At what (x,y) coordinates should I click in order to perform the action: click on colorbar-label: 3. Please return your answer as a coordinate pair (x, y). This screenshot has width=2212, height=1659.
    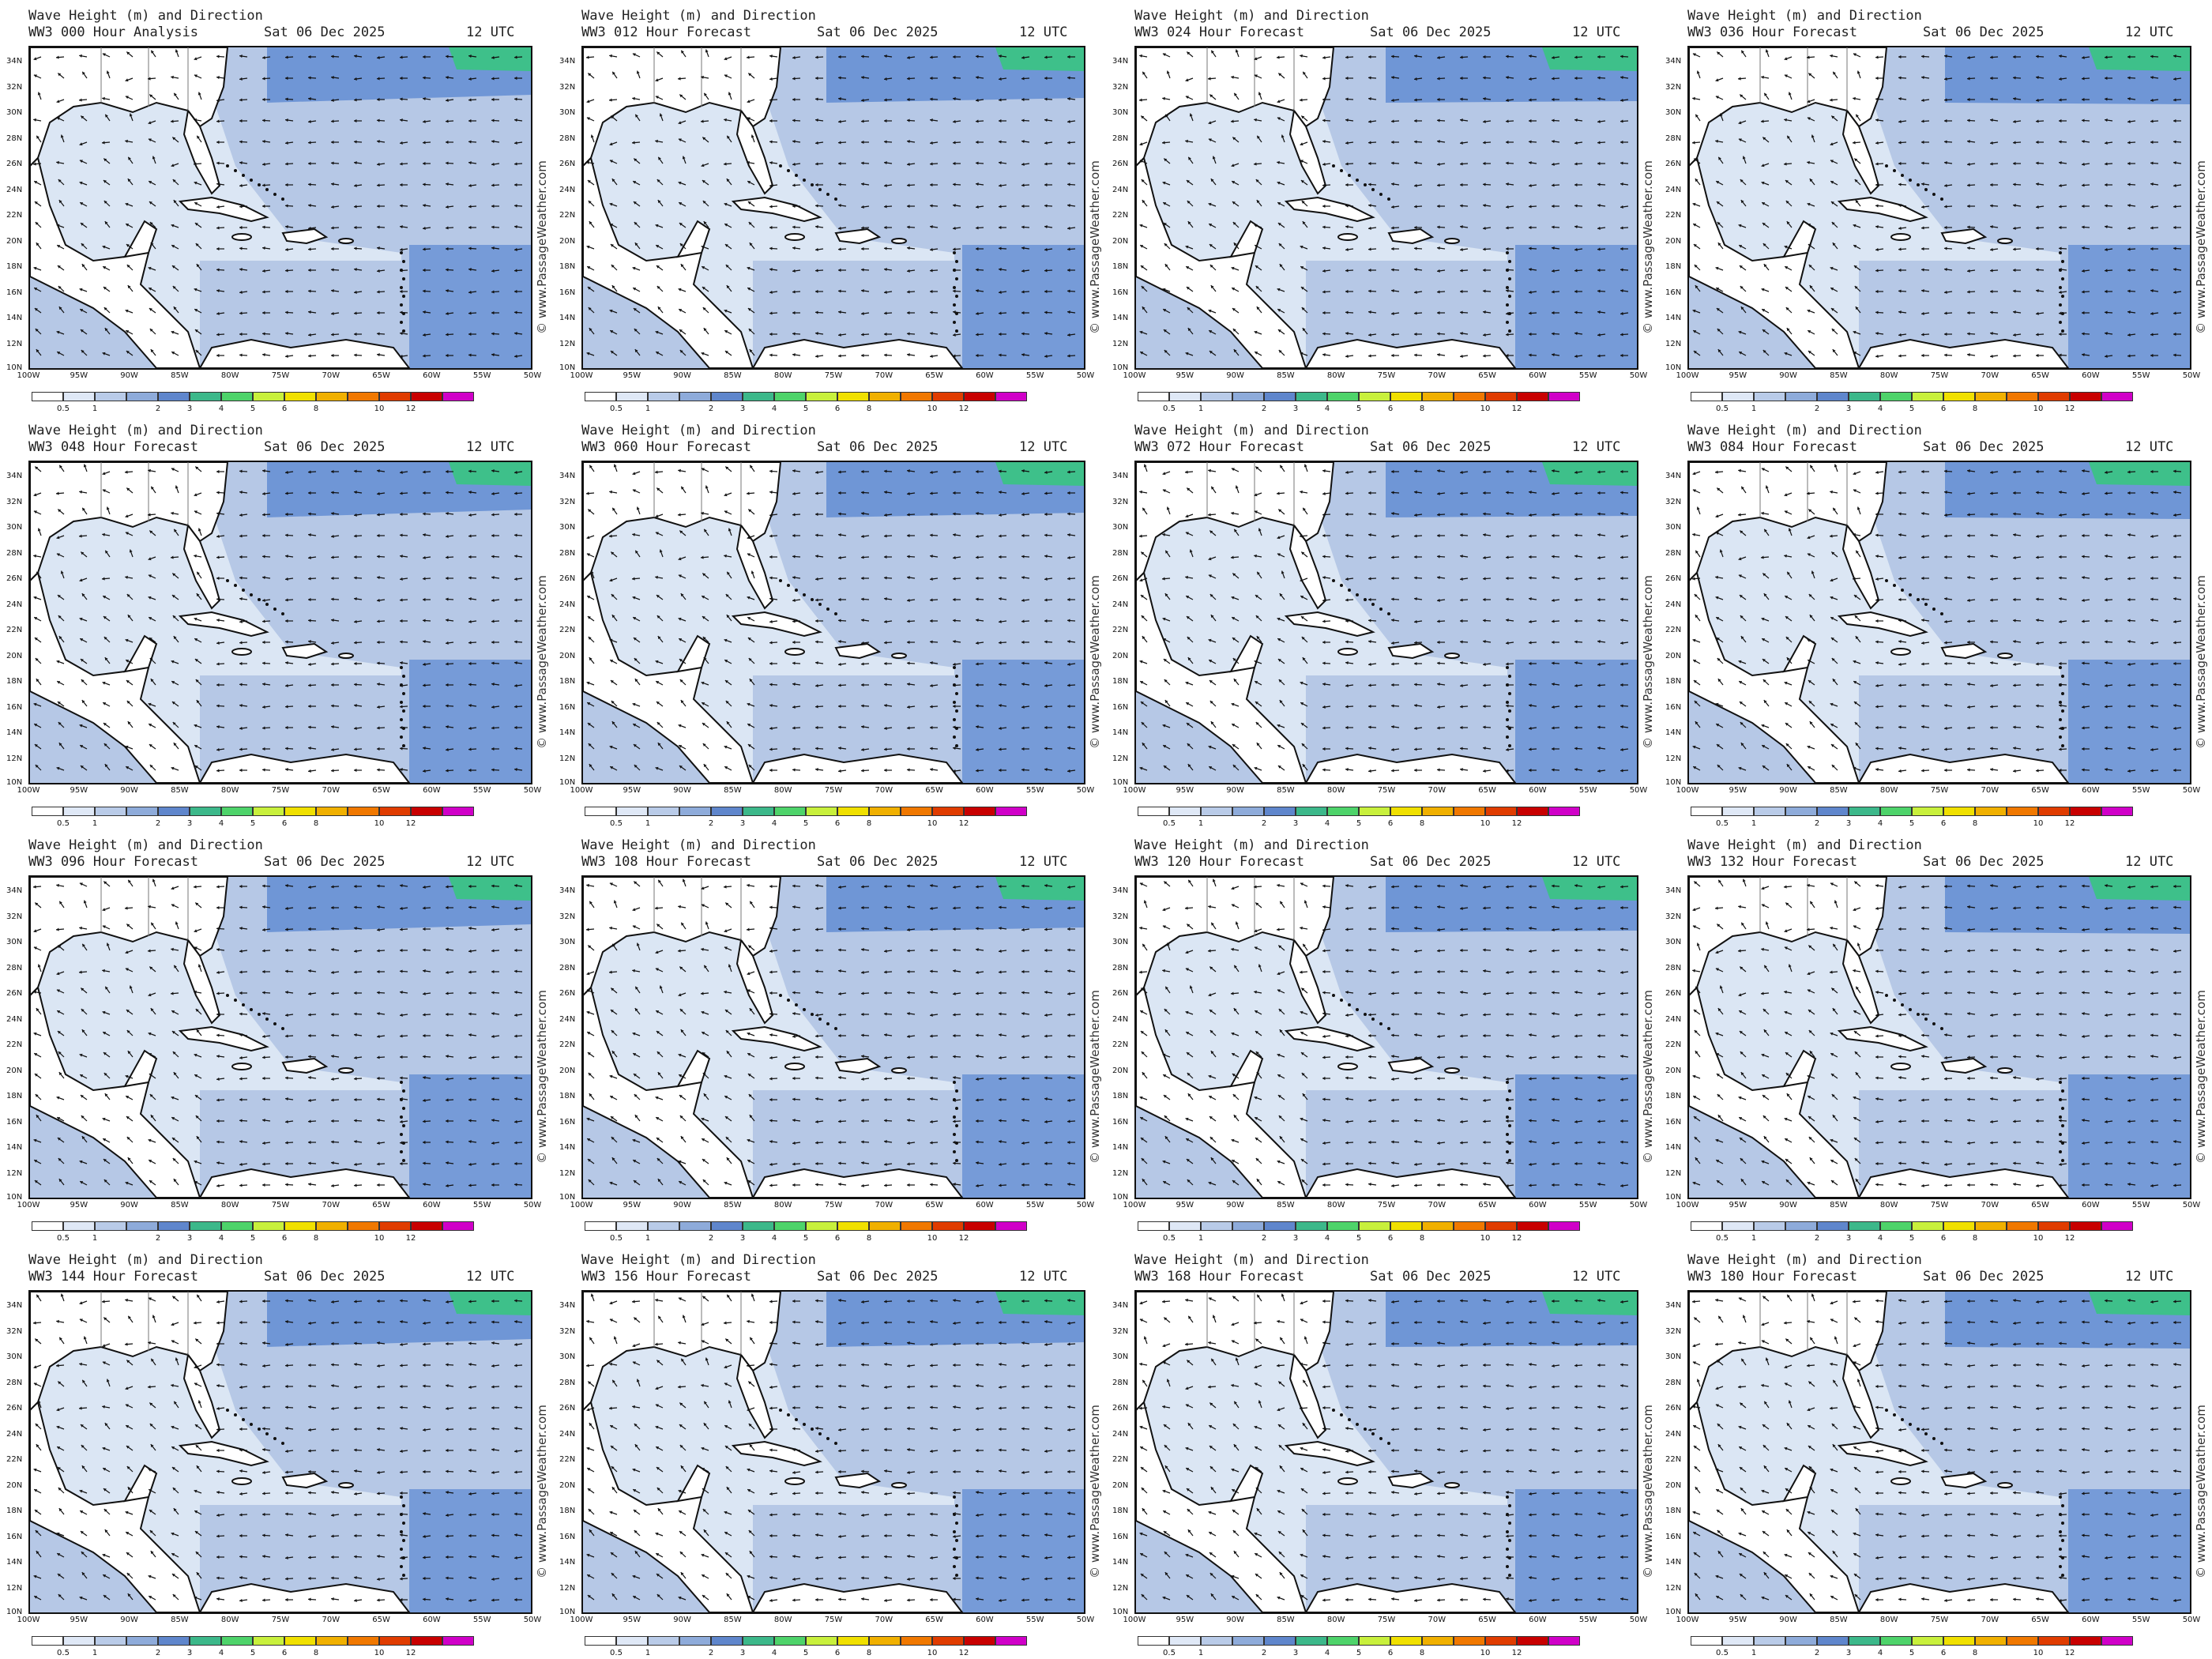
    Looking at the image, I should click on (1849, 409).